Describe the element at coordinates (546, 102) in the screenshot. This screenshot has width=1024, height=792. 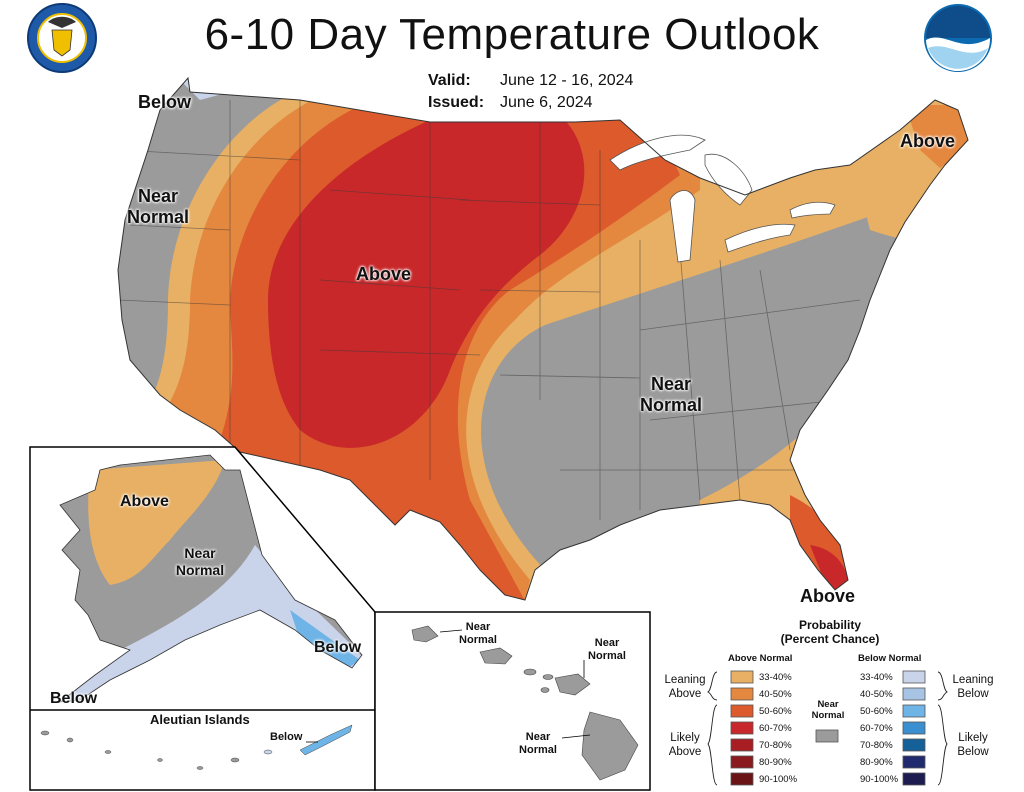
I see `issued-date: June 6, 2024` at that location.